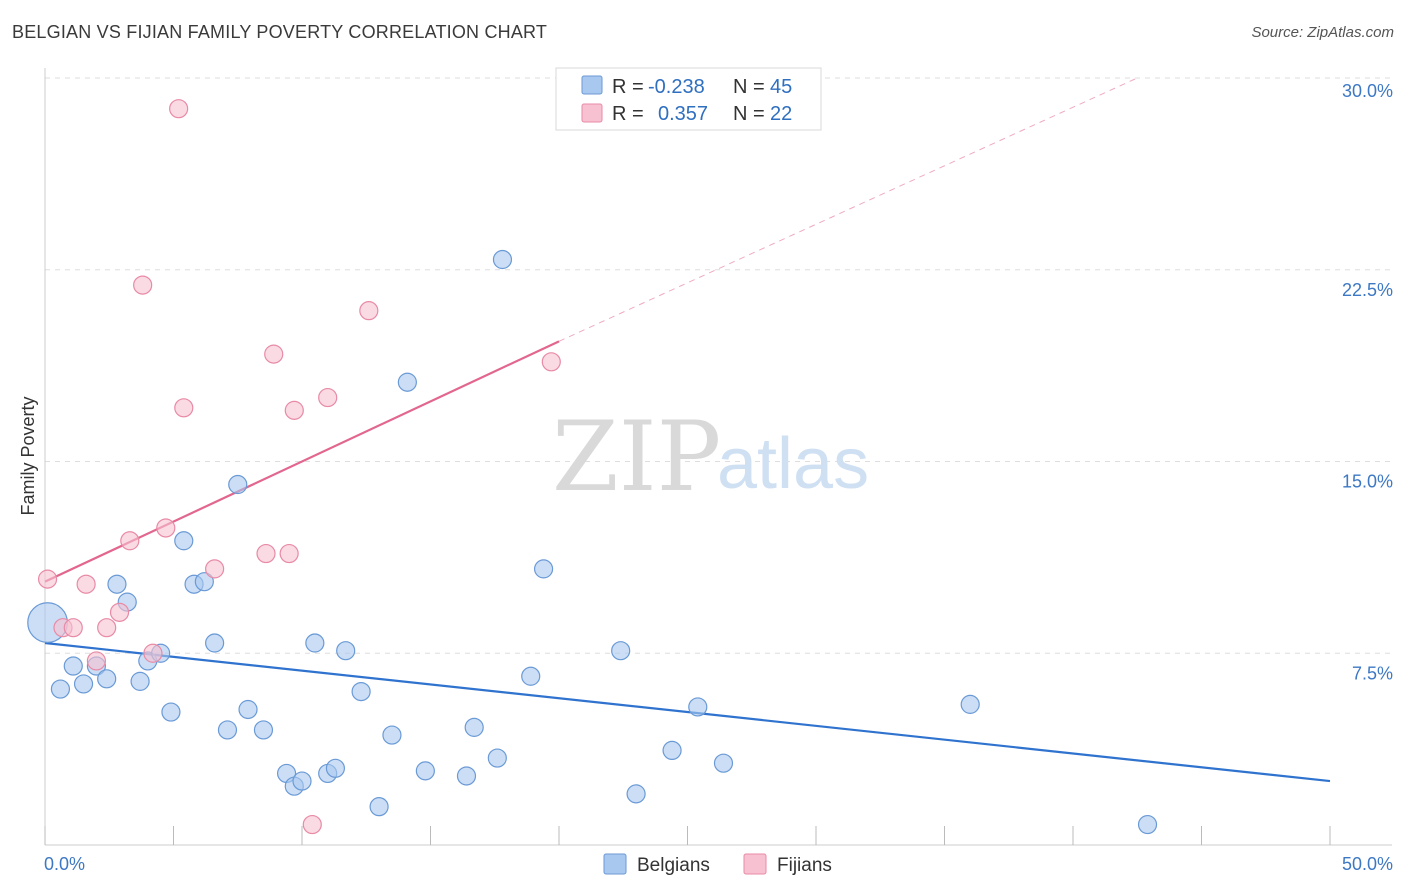 The width and height of the screenshot is (1406, 892). What do you see at coordinates (673, 865) in the screenshot?
I see `legend-bottom-label-belgians: Belgians` at bounding box center [673, 865].